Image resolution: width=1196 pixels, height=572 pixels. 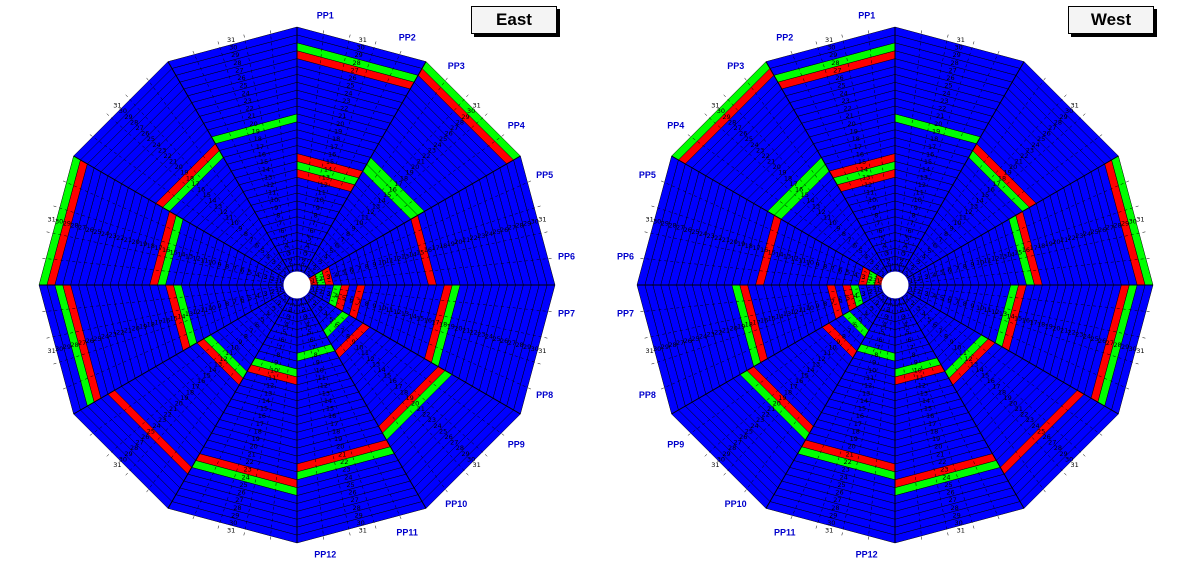 I want to click on pp-label-pp5: PP5, so click(x=647, y=175).